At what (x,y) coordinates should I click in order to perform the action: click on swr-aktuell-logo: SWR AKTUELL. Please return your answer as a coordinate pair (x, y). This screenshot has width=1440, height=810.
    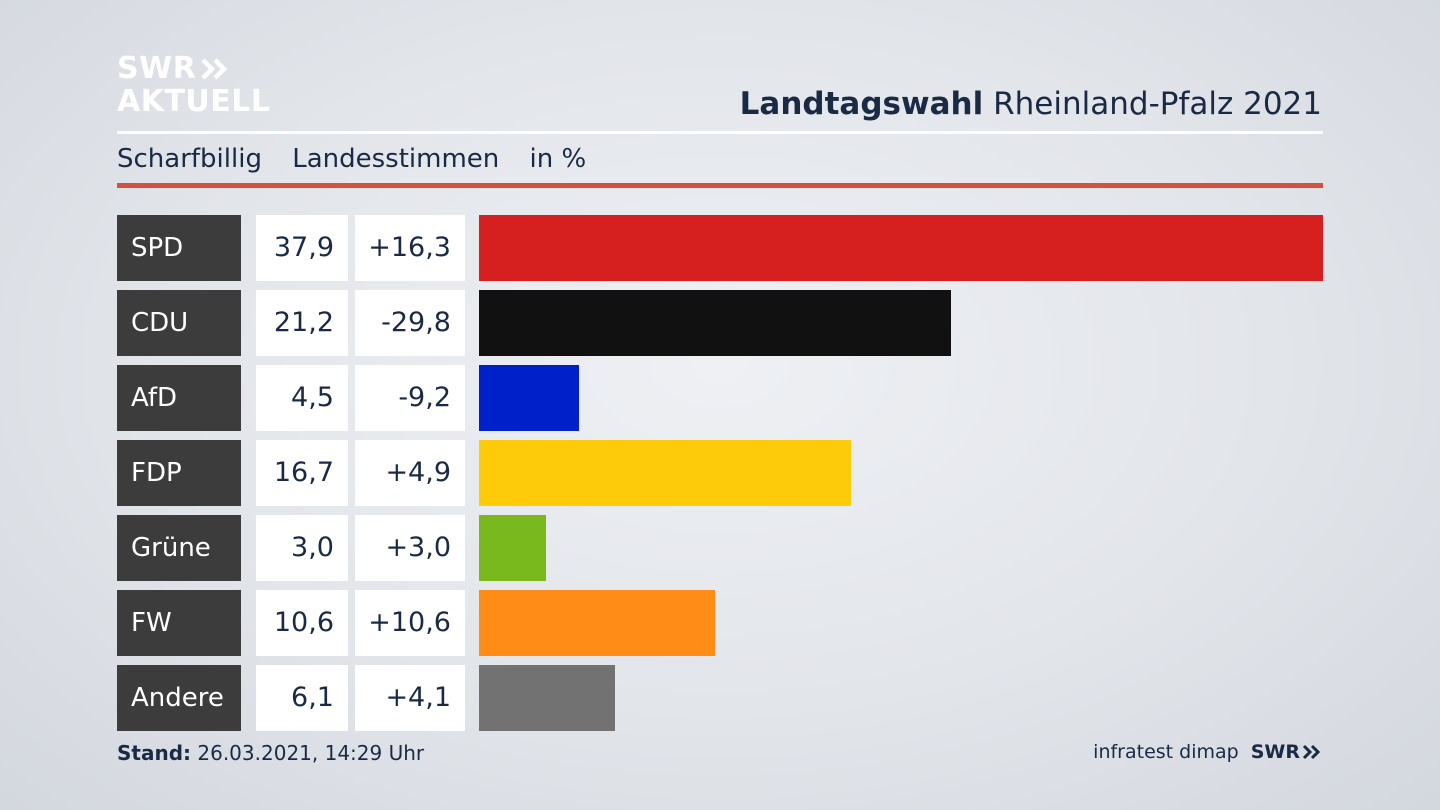
    Looking at the image, I should click on (194, 85).